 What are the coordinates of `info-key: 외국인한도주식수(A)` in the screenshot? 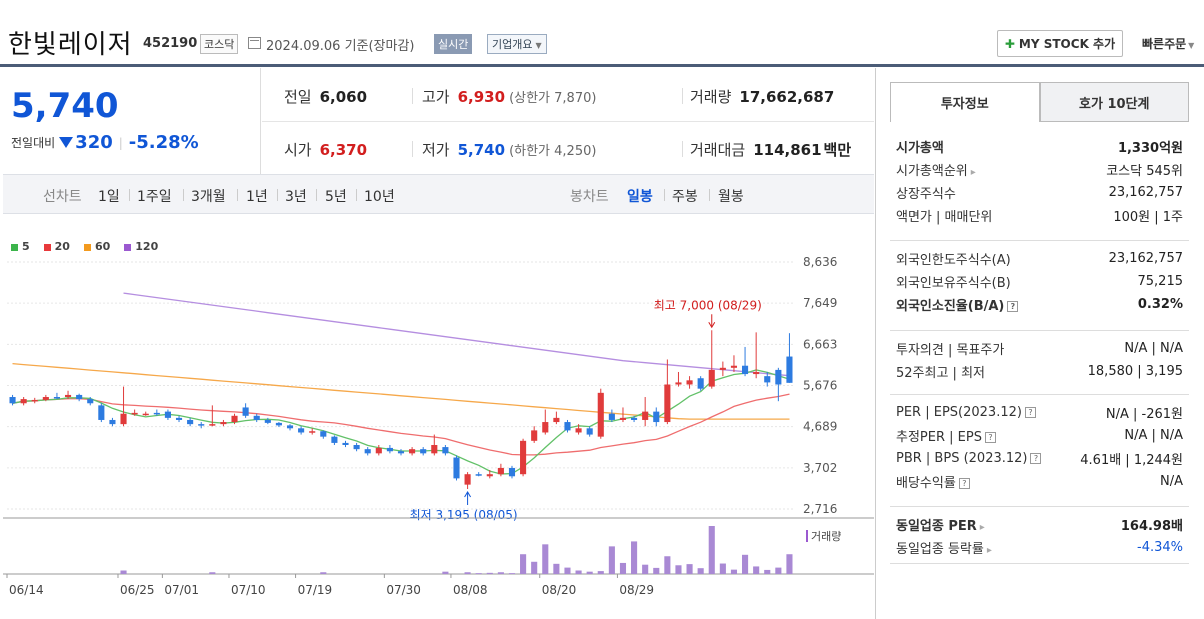 It's located at (953, 260).